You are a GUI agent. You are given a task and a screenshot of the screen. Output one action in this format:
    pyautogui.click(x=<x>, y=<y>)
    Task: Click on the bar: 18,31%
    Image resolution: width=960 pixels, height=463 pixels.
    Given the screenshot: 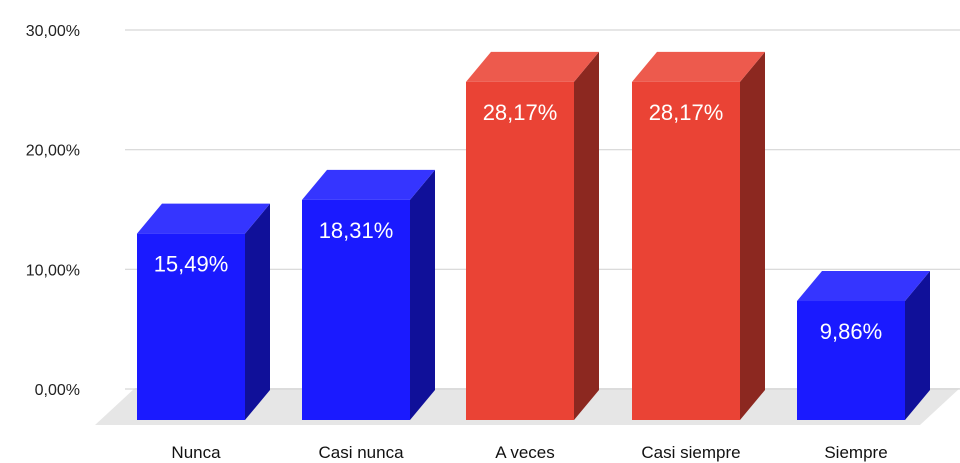 What is the action you would take?
    pyautogui.click(x=368, y=294)
    